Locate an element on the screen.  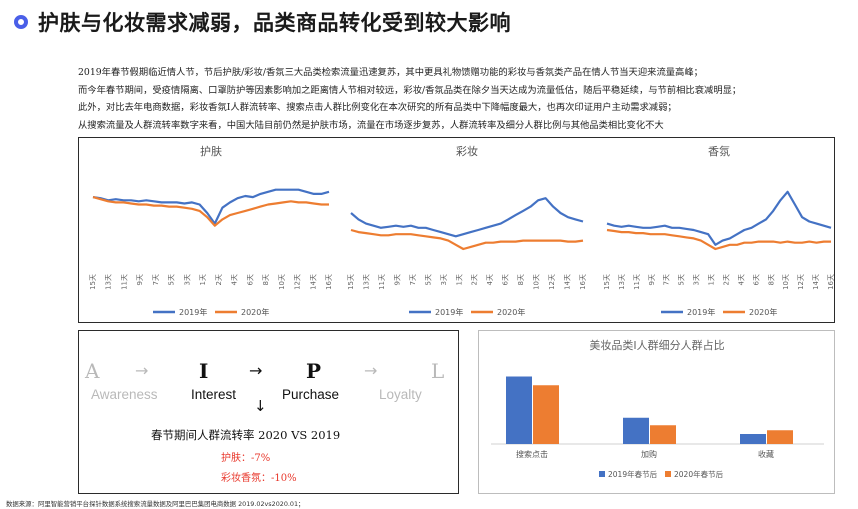
circle-bullet-icon is located at coordinates (21, 22).